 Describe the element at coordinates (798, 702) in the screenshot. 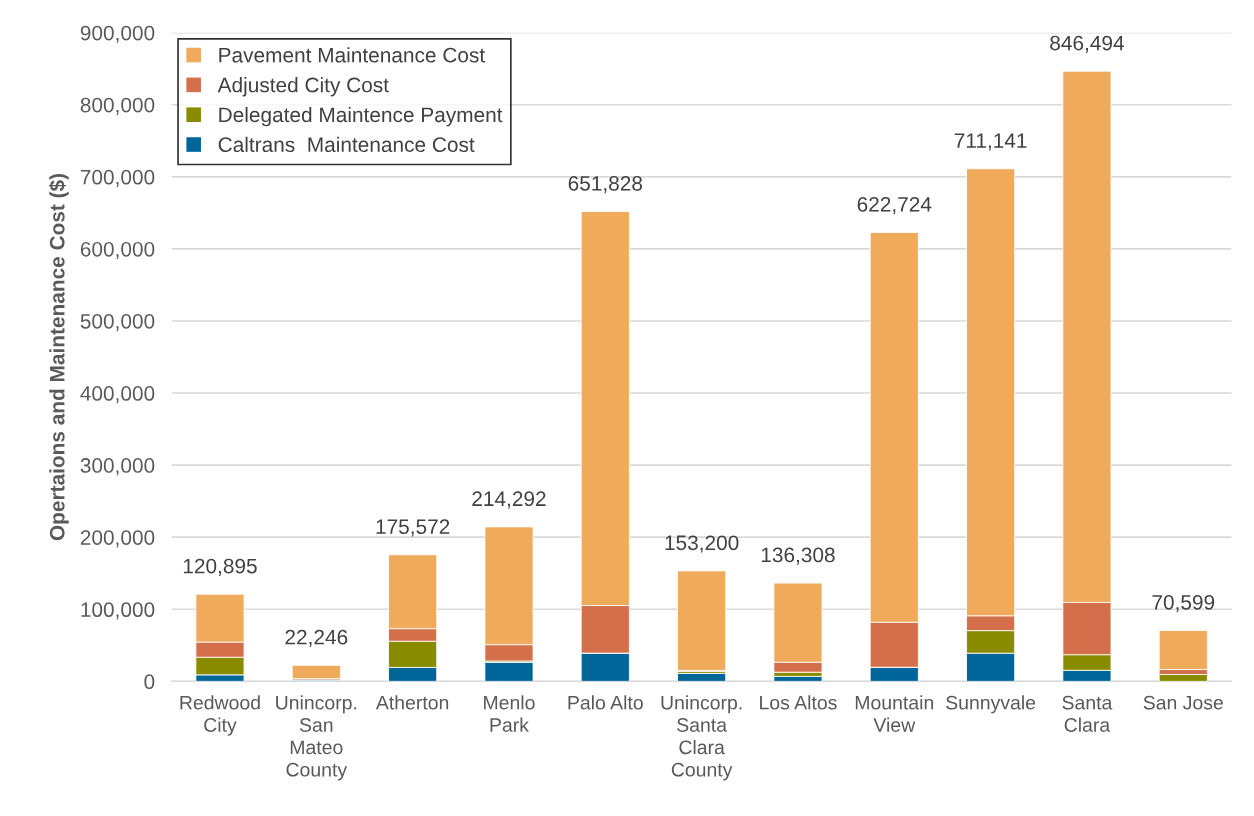

I see `x-tick-label: Los Altos` at that location.